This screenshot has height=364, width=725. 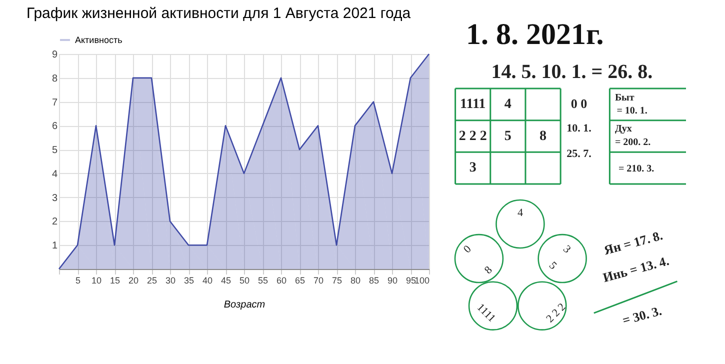 What do you see at coordinates (219, 13) in the screenshot?
I see `chart-title: График жизненной активности для 1 Августа 2021 года` at bounding box center [219, 13].